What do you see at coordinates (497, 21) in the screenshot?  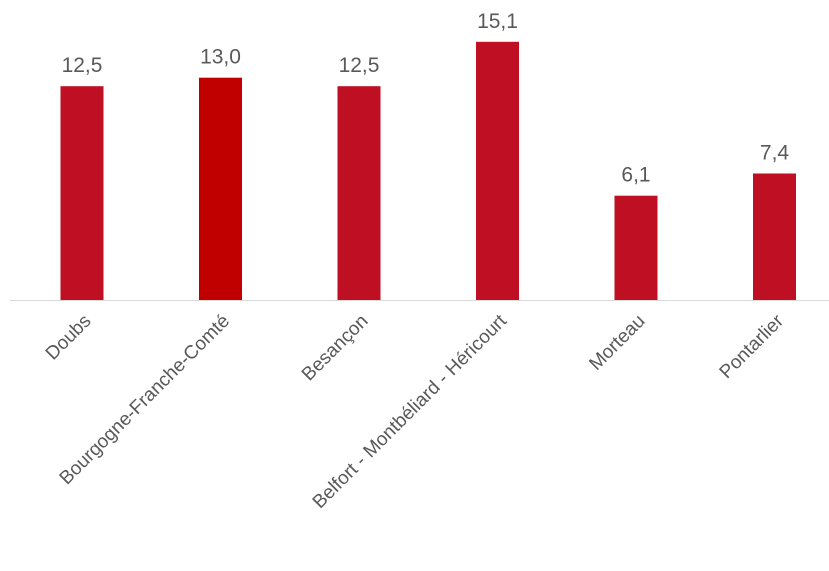 I see `bar-value-label: 15,1` at bounding box center [497, 21].